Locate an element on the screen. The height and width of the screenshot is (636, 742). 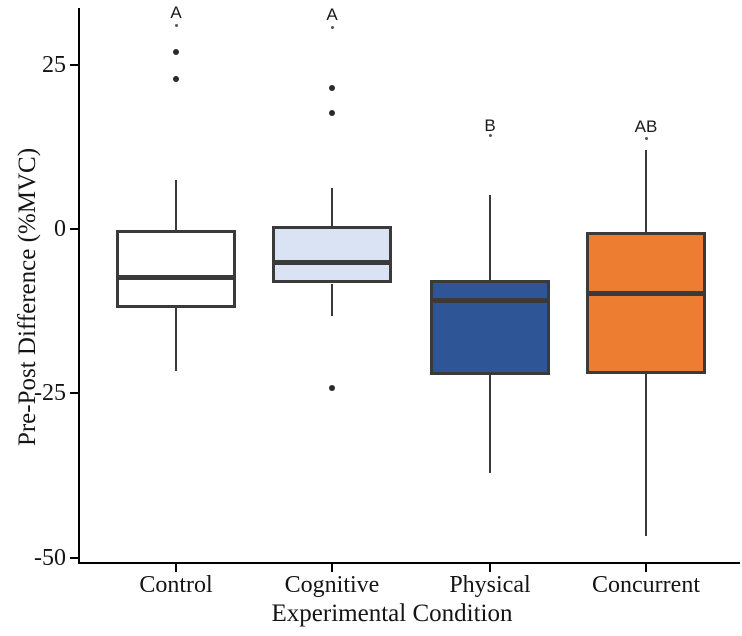
x-axis-title: Experimental Condition is located at coordinates (392, 613).